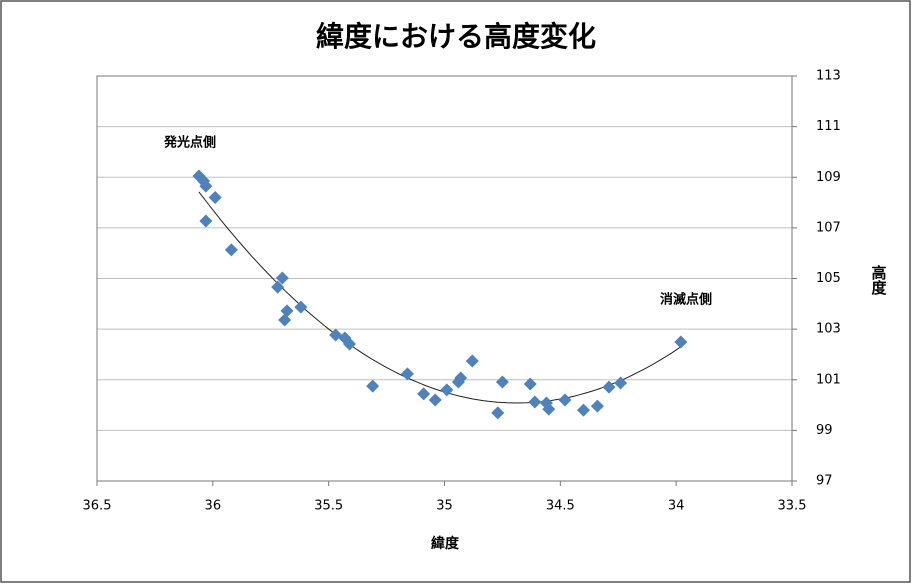 The image size is (912, 584). I want to click on x-tick-label: 34, so click(676, 506).